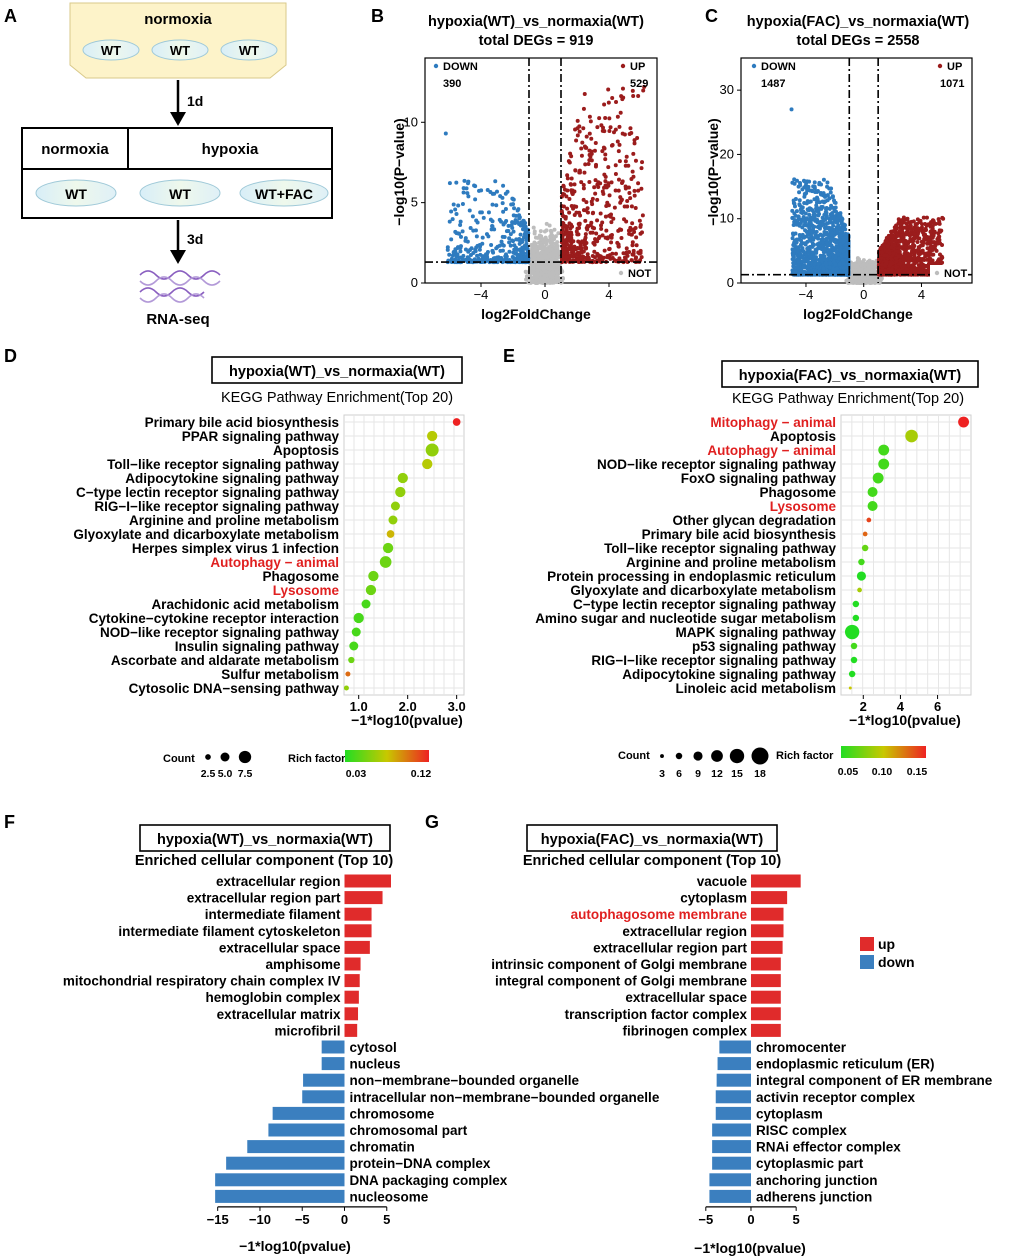 The height and width of the screenshot is (1260, 1017). Describe the element at coordinates (180, 286) in the screenshot. I see `rna-icon` at that location.